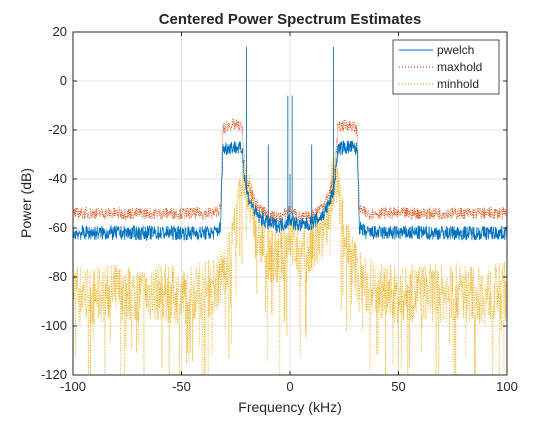  Describe the element at coordinates (60, 31) in the screenshot. I see `y-tick-label: 20` at that location.